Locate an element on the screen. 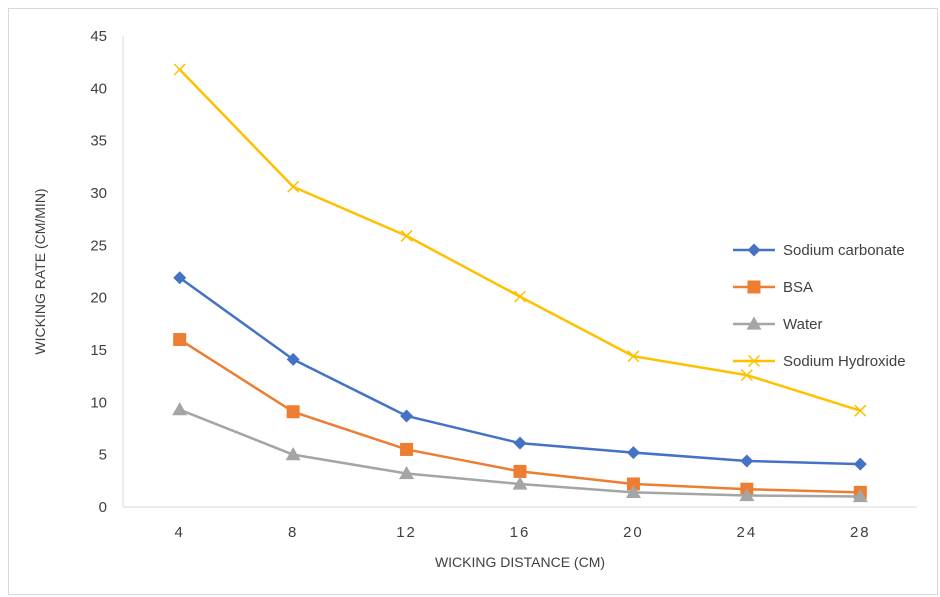 This screenshot has width=940, height=597. legend-label: Water is located at coordinates (802, 324).